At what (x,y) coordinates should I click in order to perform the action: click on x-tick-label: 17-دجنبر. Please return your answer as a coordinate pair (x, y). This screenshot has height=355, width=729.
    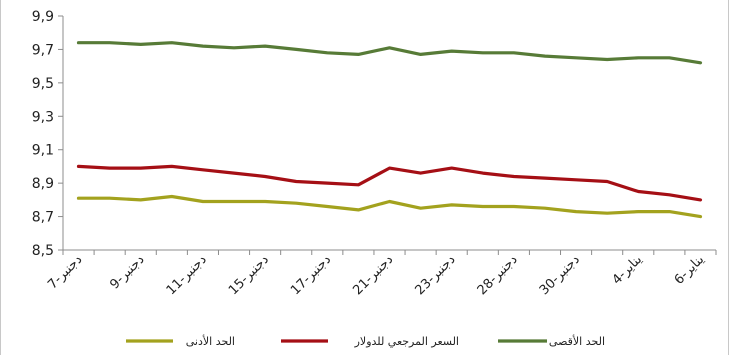
    Looking at the image, I should click on (311, 275).